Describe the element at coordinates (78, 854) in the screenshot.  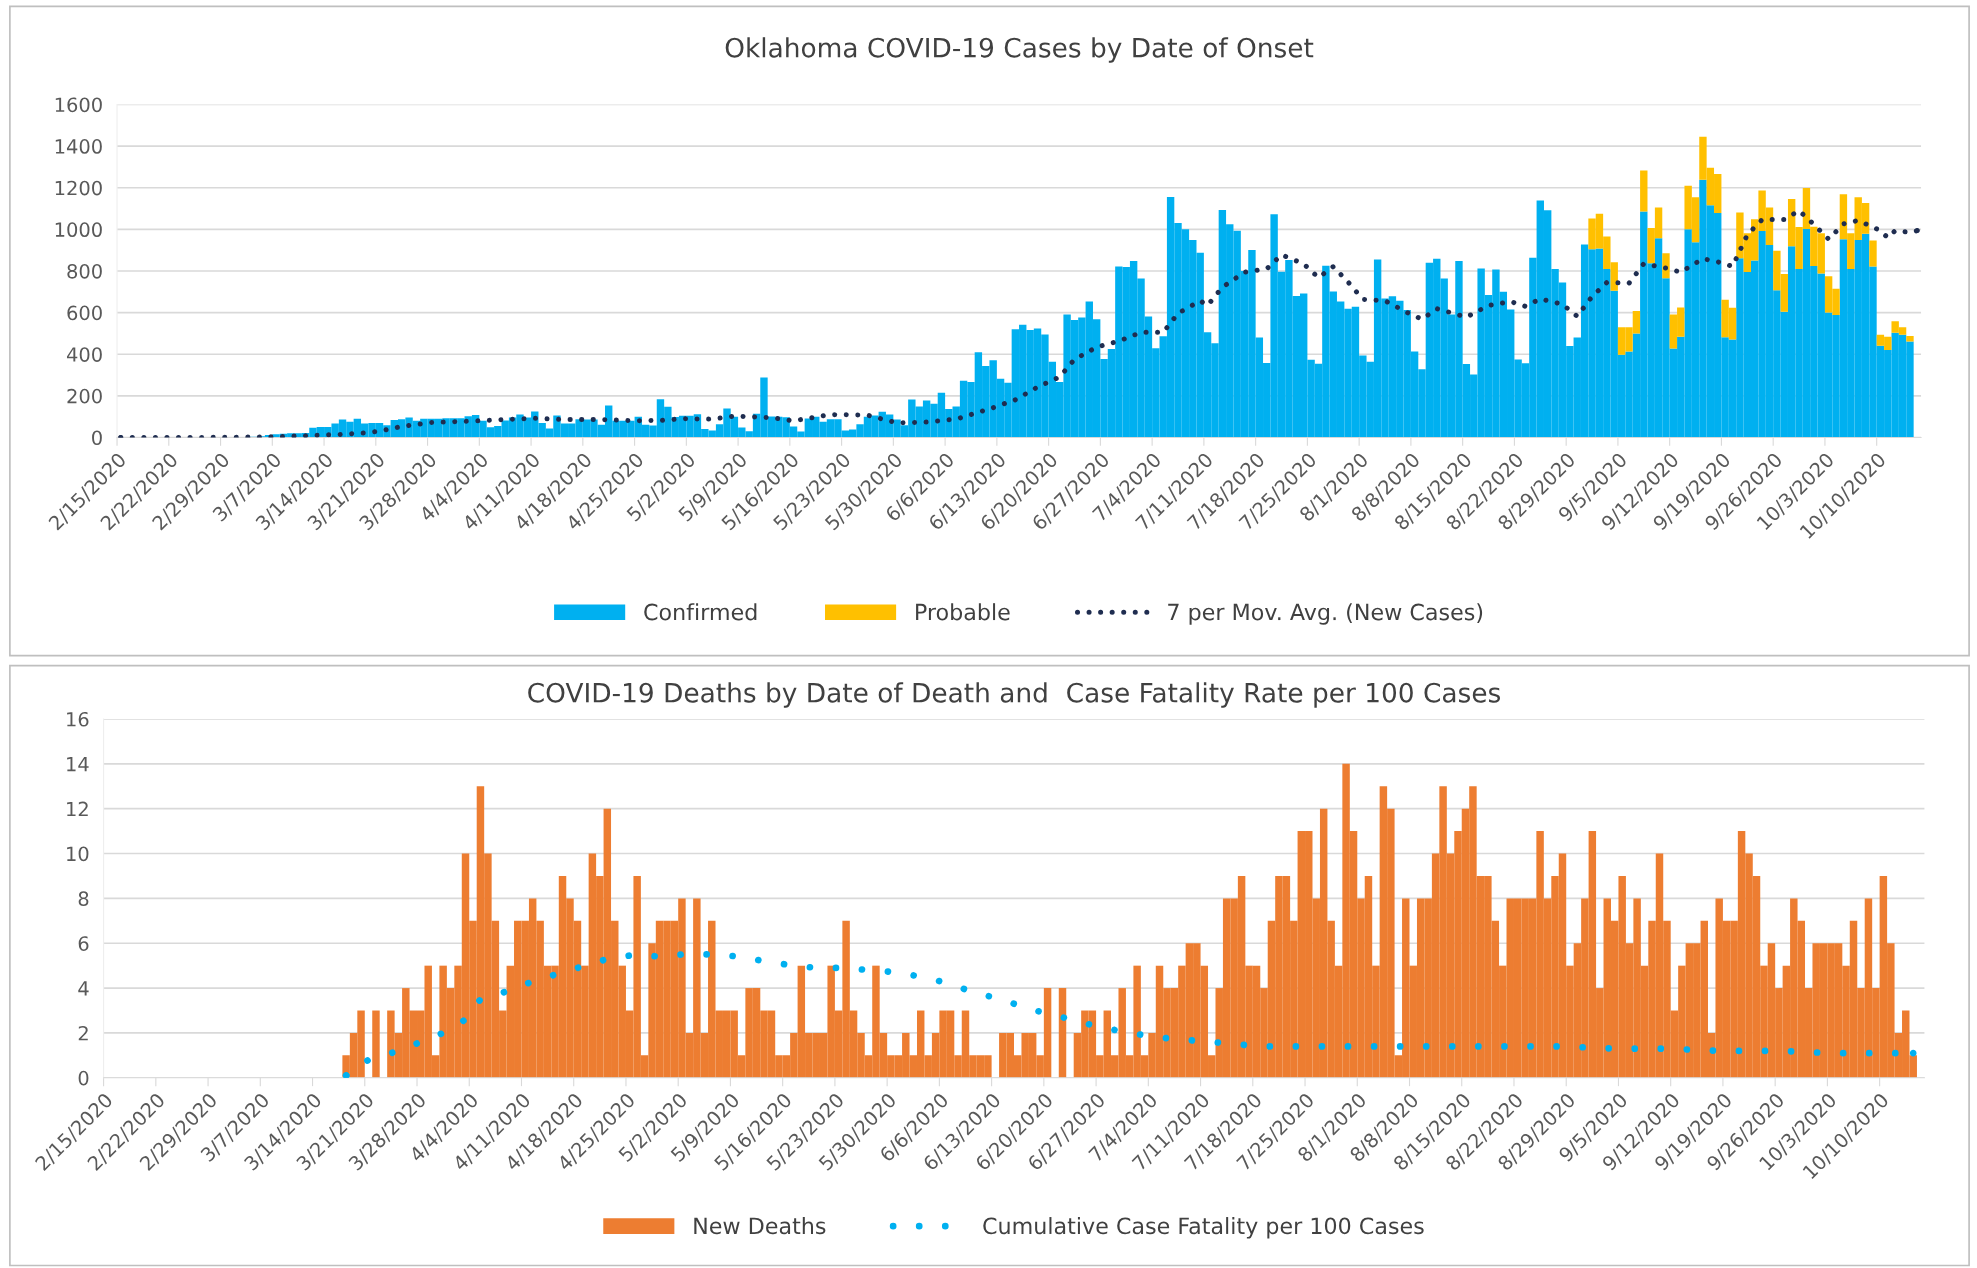
I see `y-tick-label: 10` at that location.